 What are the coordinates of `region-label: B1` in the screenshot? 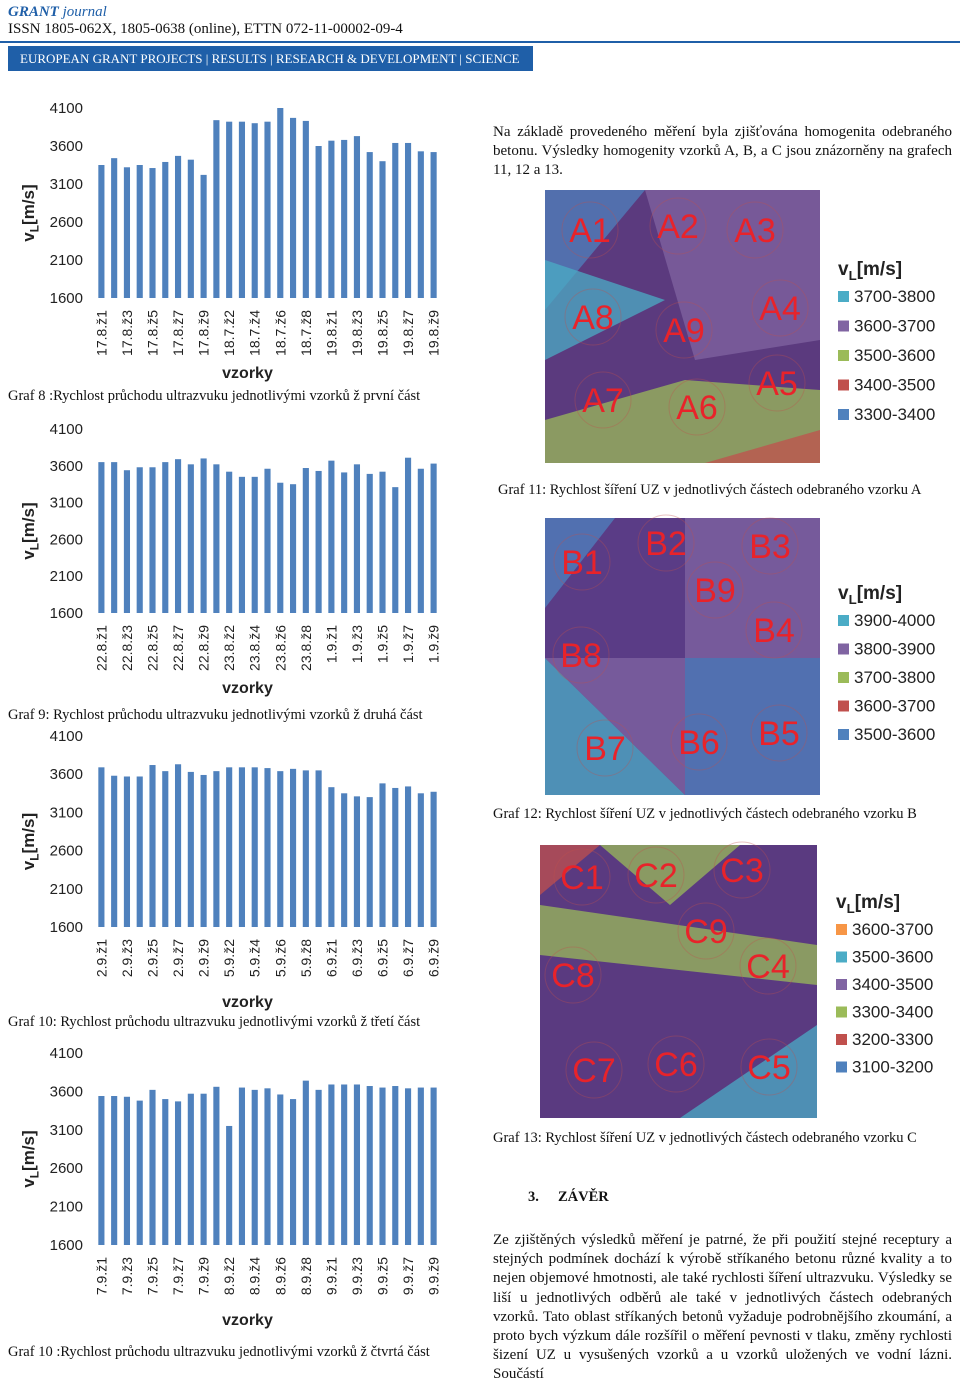 It's located at (582, 563).